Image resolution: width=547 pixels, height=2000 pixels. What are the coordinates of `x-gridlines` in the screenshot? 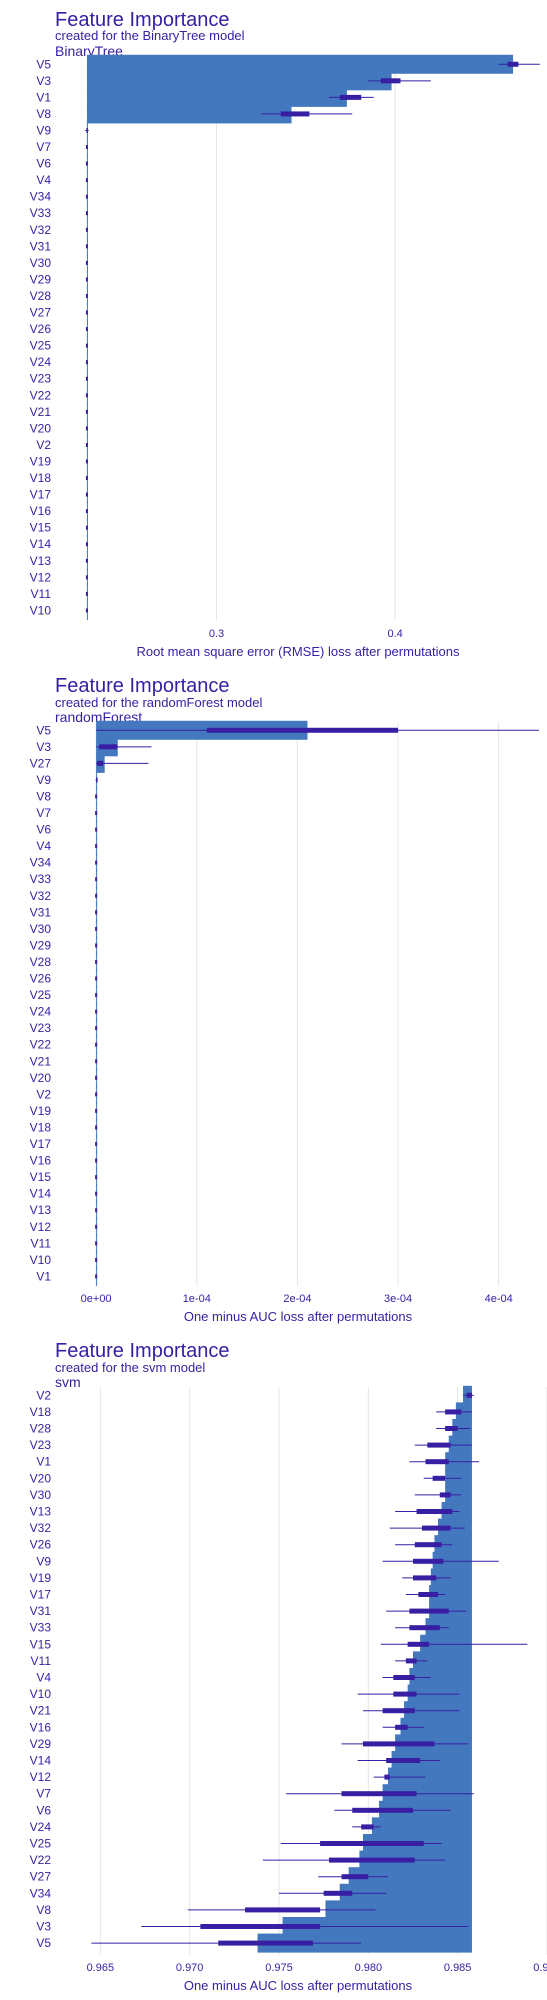 It's located at (305, 338).